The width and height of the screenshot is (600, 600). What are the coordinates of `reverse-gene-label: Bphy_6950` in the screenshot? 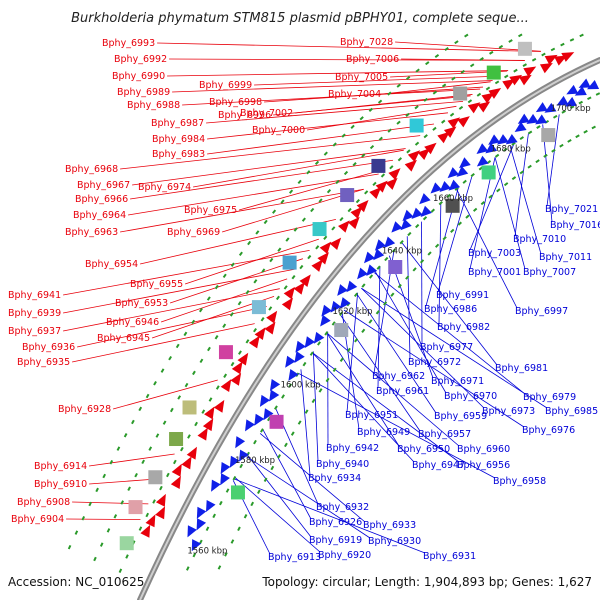 It's located at (423, 449).